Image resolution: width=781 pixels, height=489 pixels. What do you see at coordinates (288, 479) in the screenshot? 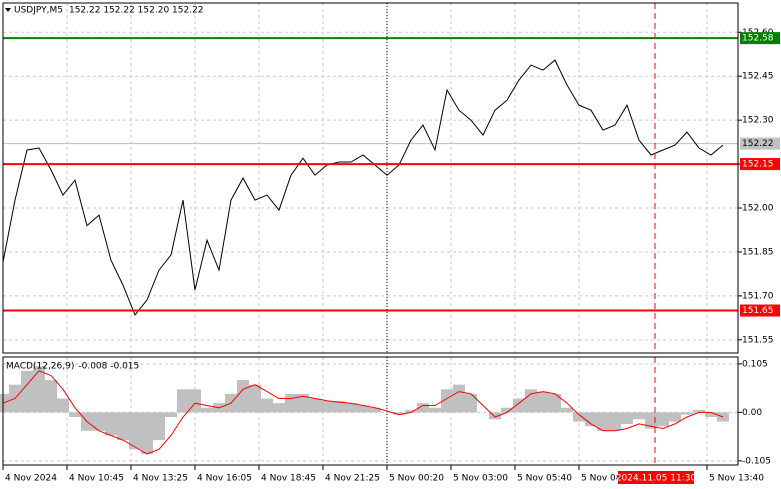
I see `x-tick-label: 4 Nov 18:45` at bounding box center [288, 479].